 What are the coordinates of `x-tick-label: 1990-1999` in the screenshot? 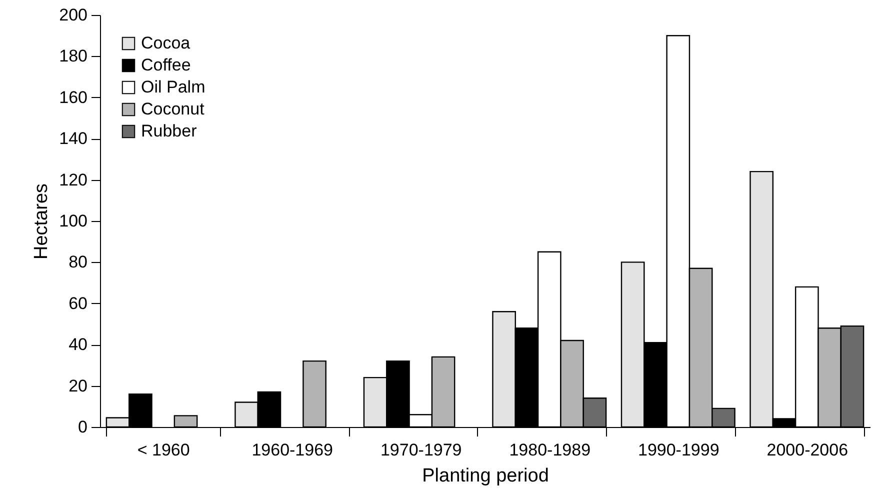 It's located at (679, 450).